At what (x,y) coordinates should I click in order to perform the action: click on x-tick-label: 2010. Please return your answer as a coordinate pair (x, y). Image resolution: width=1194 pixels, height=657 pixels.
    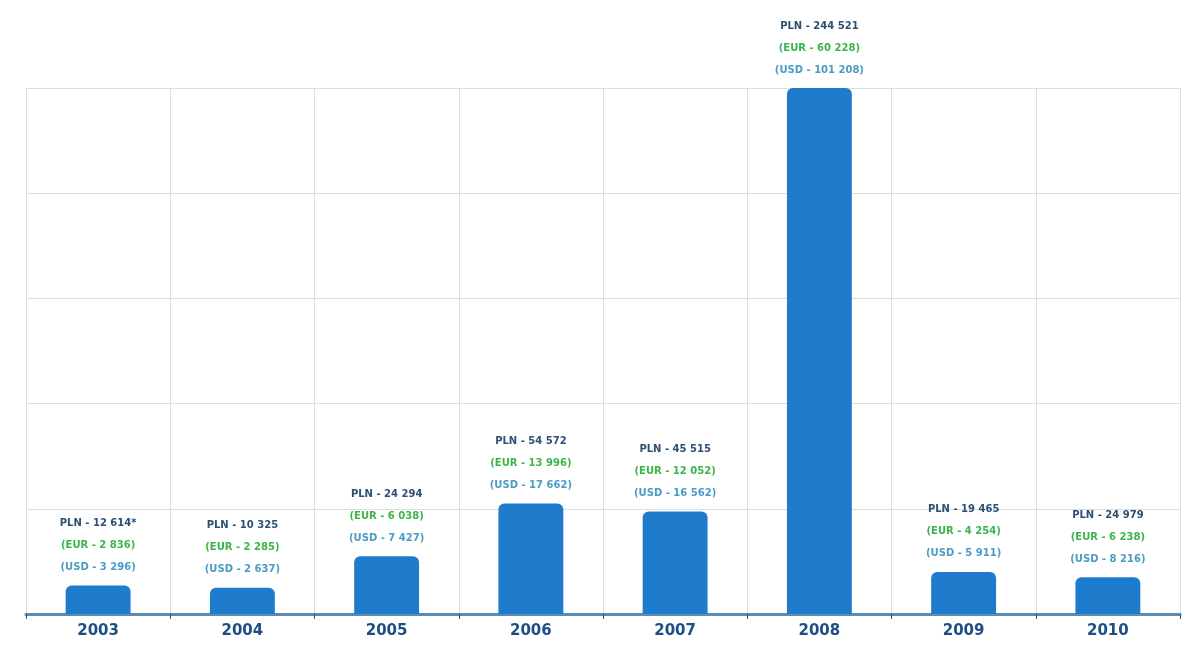
    Looking at the image, I should click on (1108, 629).